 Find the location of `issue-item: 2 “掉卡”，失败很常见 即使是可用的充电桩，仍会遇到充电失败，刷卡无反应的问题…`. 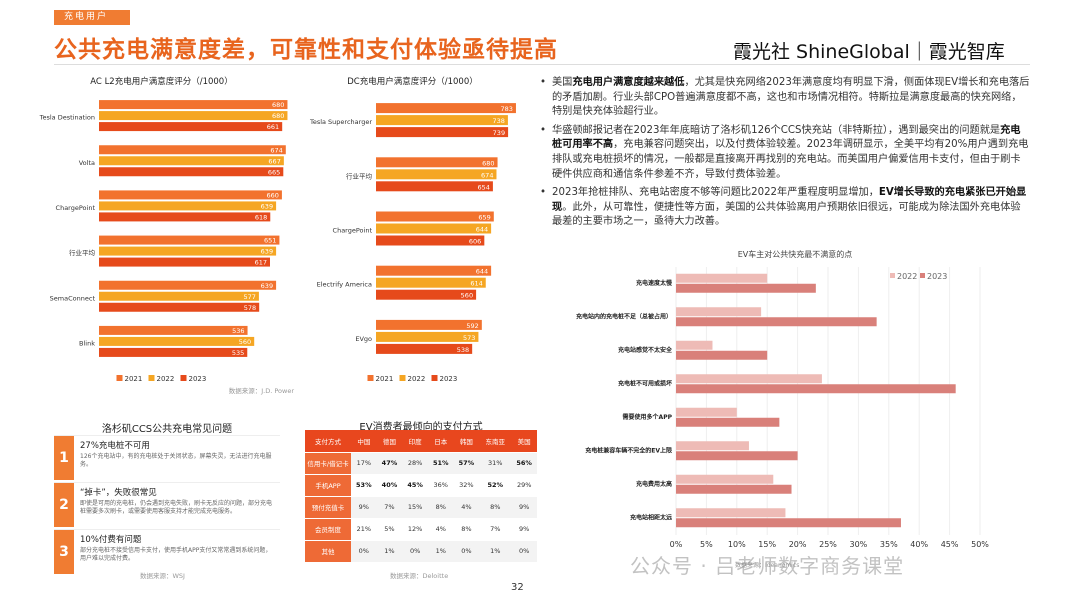

issue-item: 2 “掉卡”，失败很常见 即使是可用的充电桩，仍会遇到充电失败，刷卡无反应的问题… is located at coordinates (167, 504).